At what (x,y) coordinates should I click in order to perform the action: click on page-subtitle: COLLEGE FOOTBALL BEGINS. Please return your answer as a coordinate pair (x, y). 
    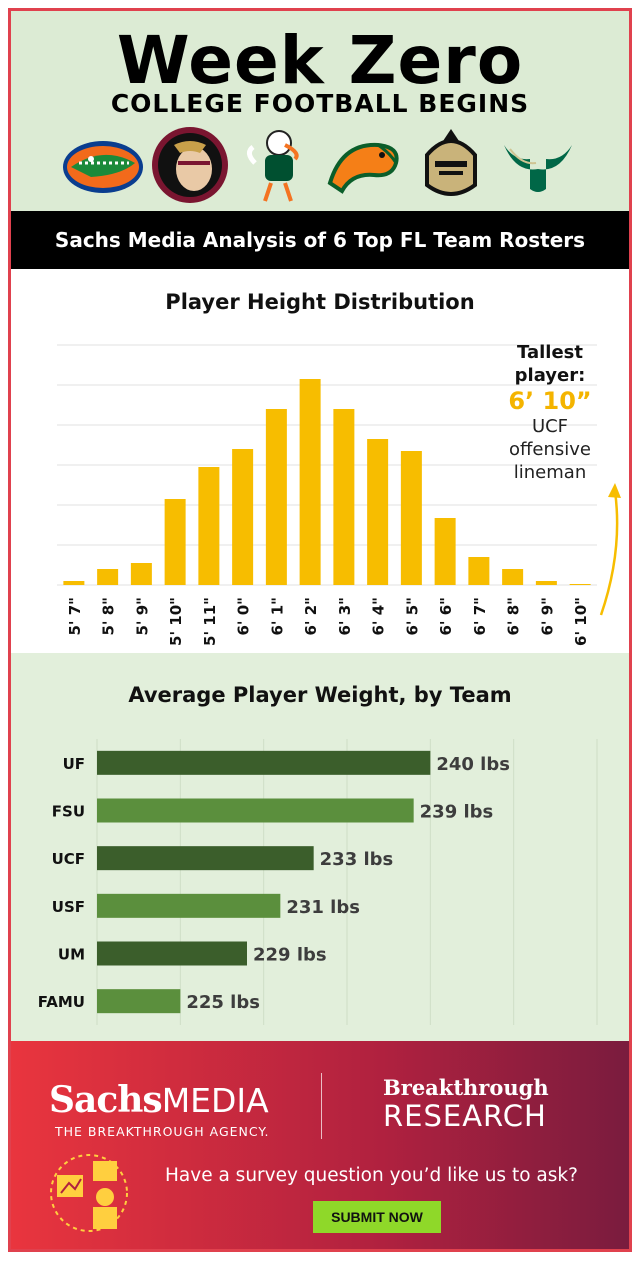
    Looking at the image, I should click on (320, 103).